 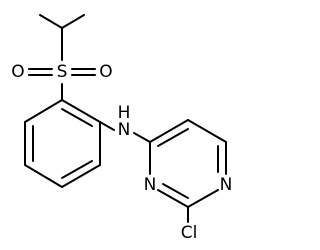 What do you see at coordinates (189, 233) in the screenshot?
I see `atom-label: Cl` at bounding box center [189, 233].